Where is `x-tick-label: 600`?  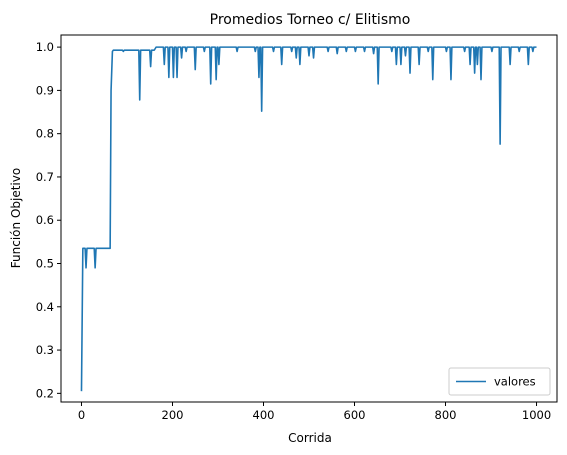 x-tick-label: 600 is located at coordinates (355, 415).